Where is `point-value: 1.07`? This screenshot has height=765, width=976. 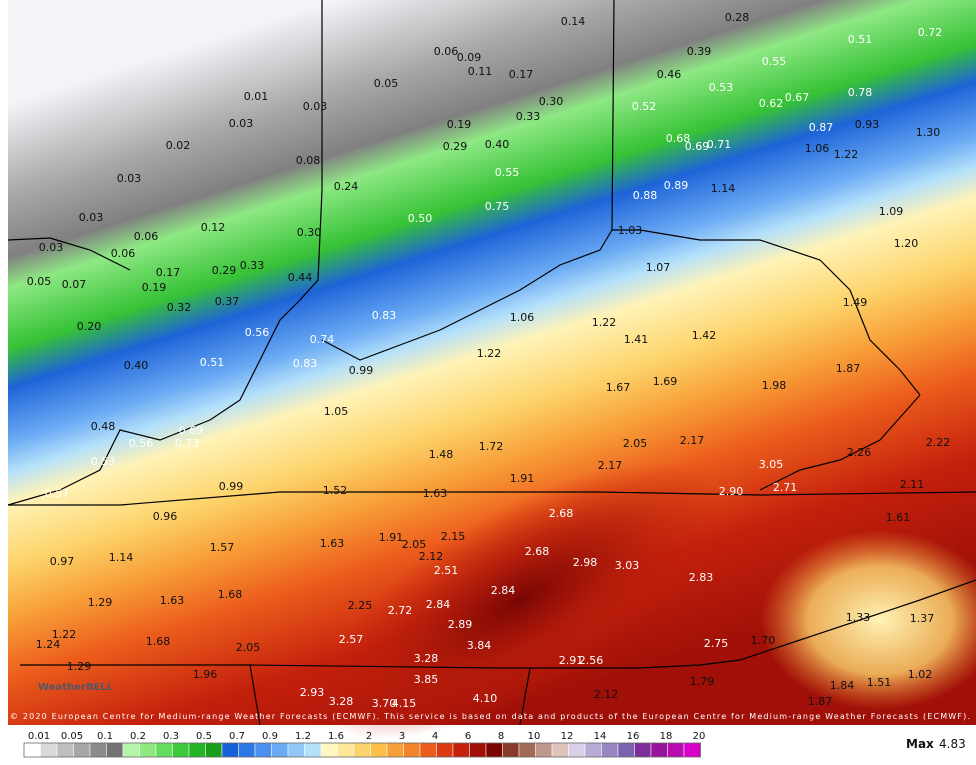
point-value: 1.07 is located at coordinates (658, 267).